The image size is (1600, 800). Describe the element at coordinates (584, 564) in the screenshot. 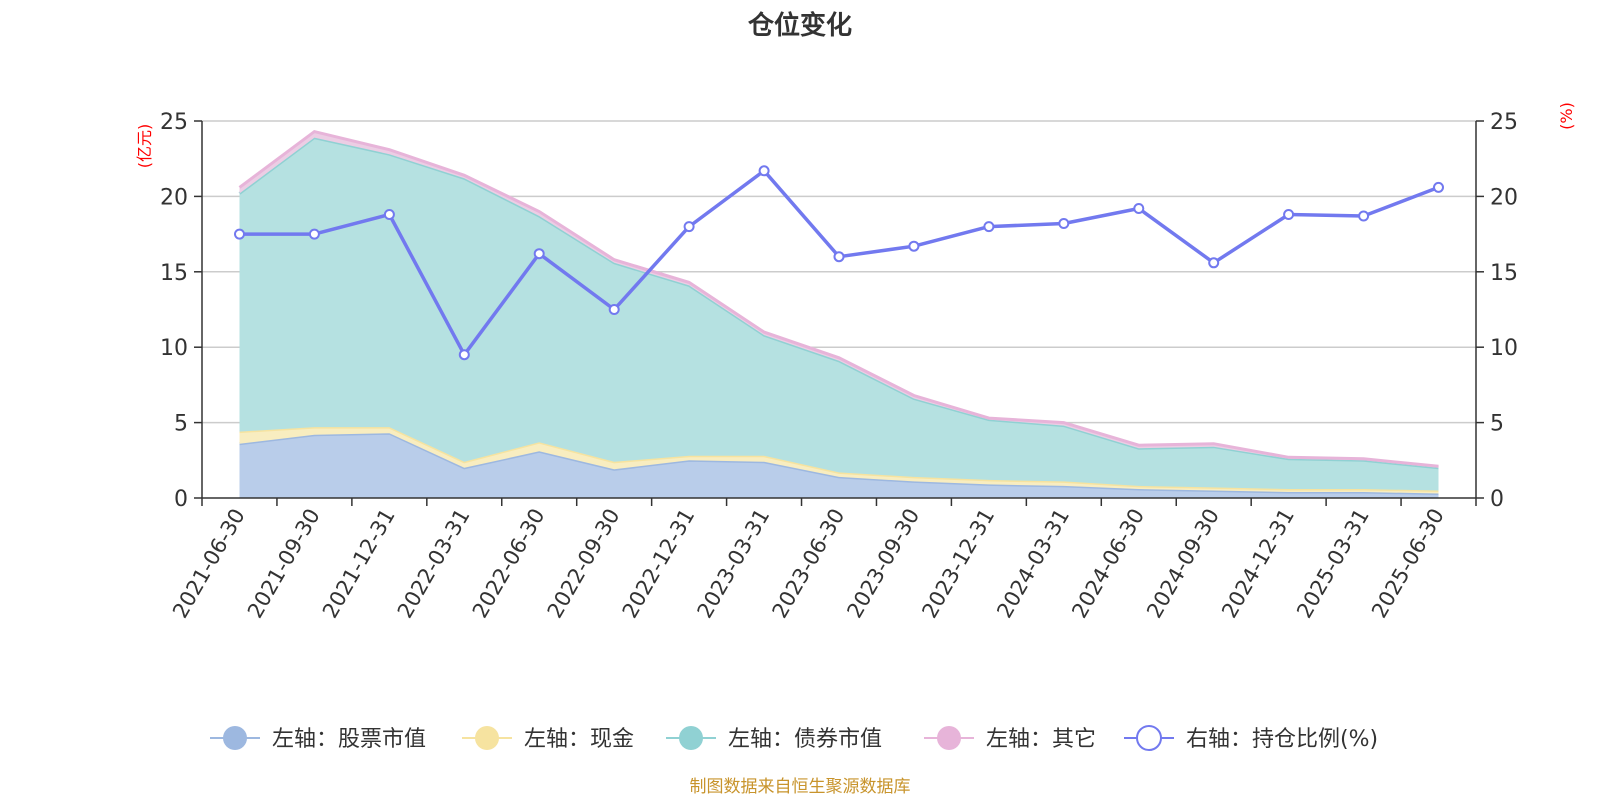

I see `x-axis-tick-label: 2022-09-30` at that location.